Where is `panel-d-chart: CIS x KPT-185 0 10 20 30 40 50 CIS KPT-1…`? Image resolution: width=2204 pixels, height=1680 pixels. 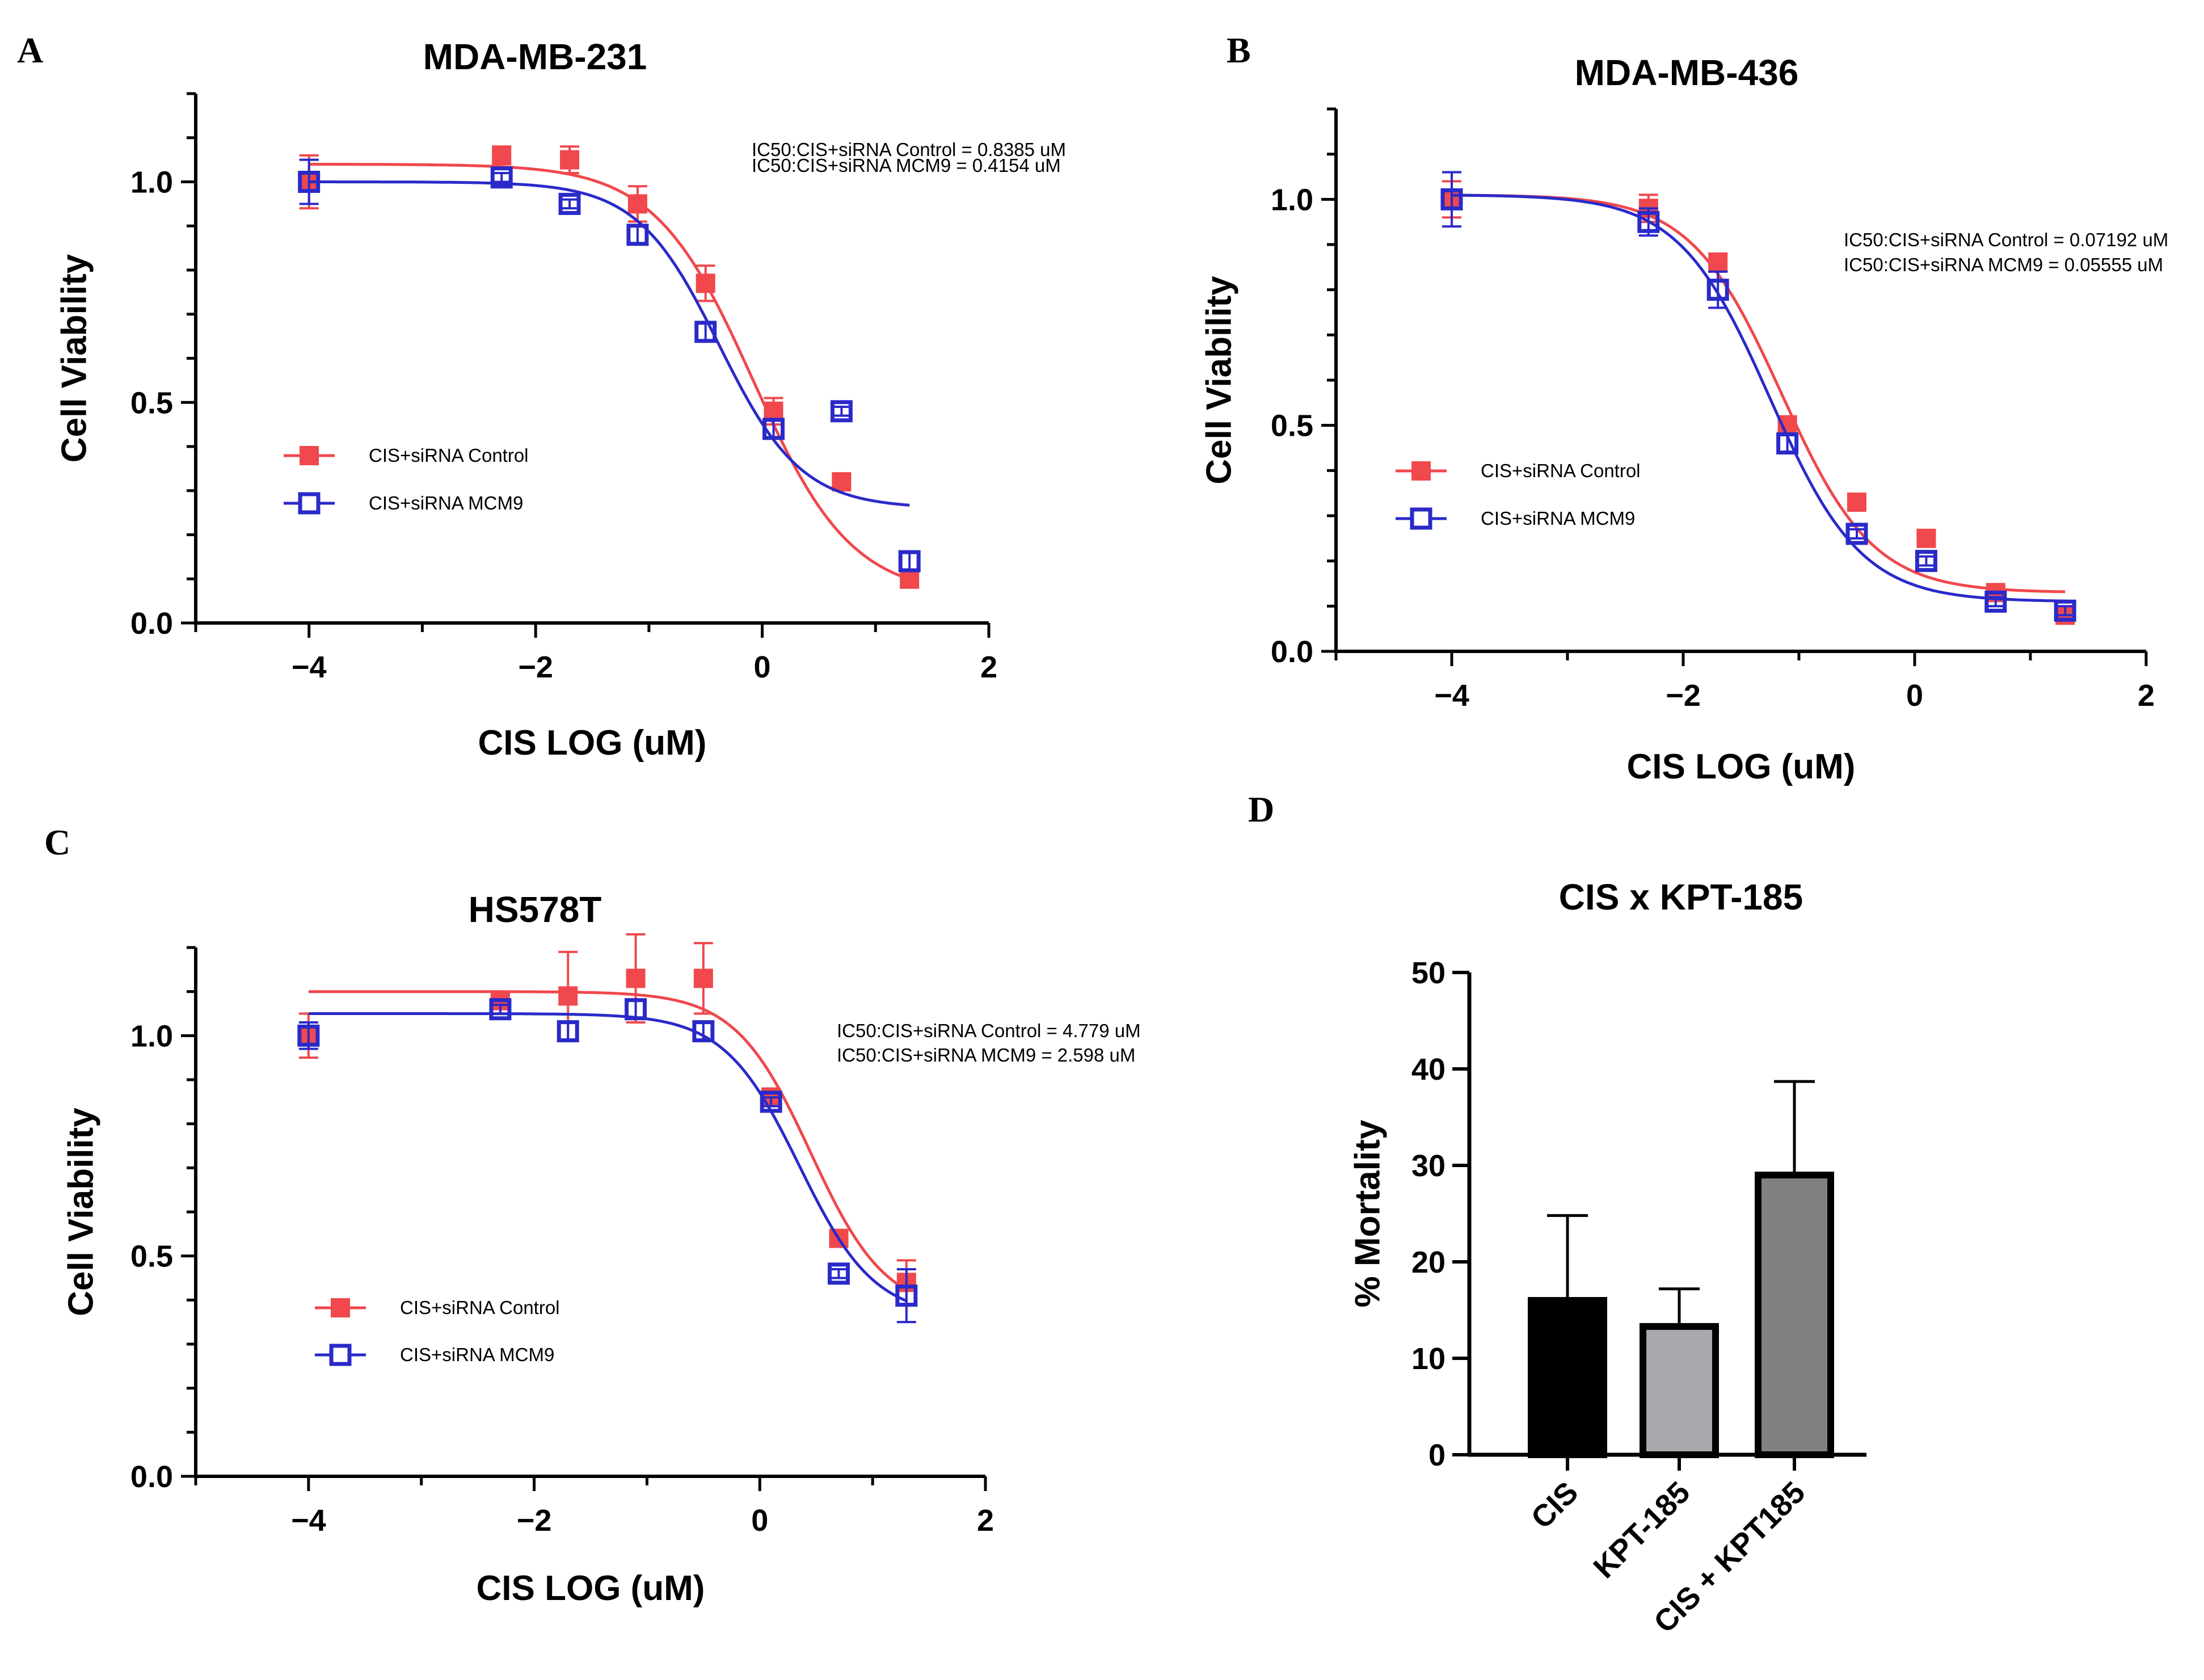 panel-d-chart: CIS x KPT-185 0 10 20 30 40 50 CIS KPT-1… is located at coordinates (1607, 1258).